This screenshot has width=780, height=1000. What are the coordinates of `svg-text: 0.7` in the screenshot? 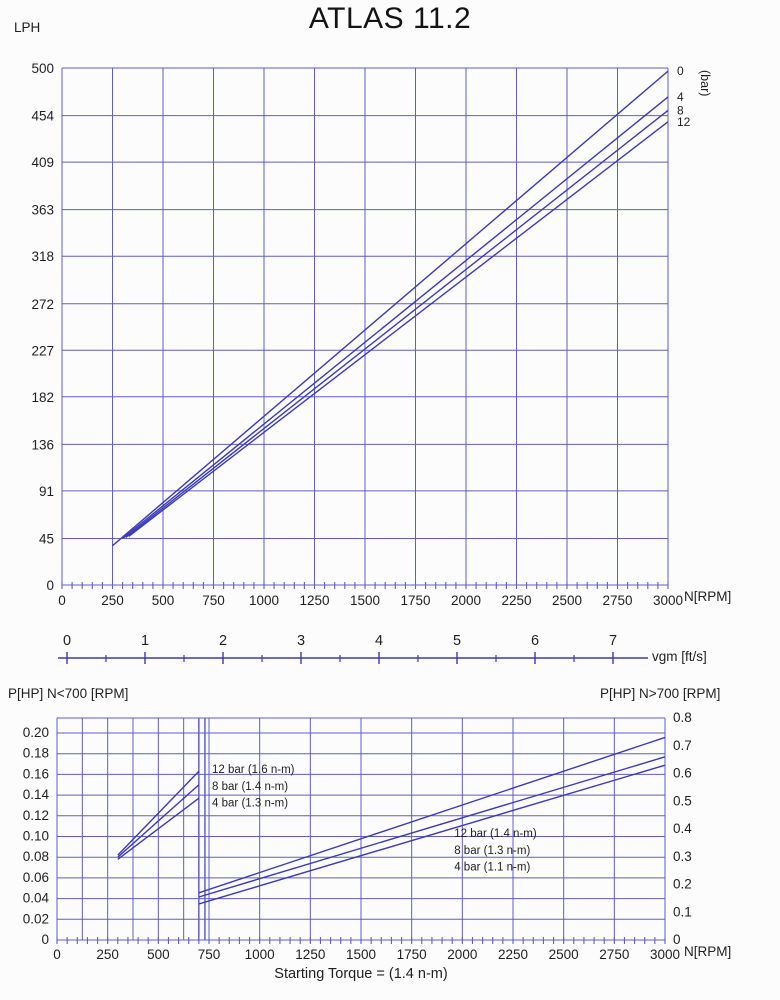 It's located at (682, 745).